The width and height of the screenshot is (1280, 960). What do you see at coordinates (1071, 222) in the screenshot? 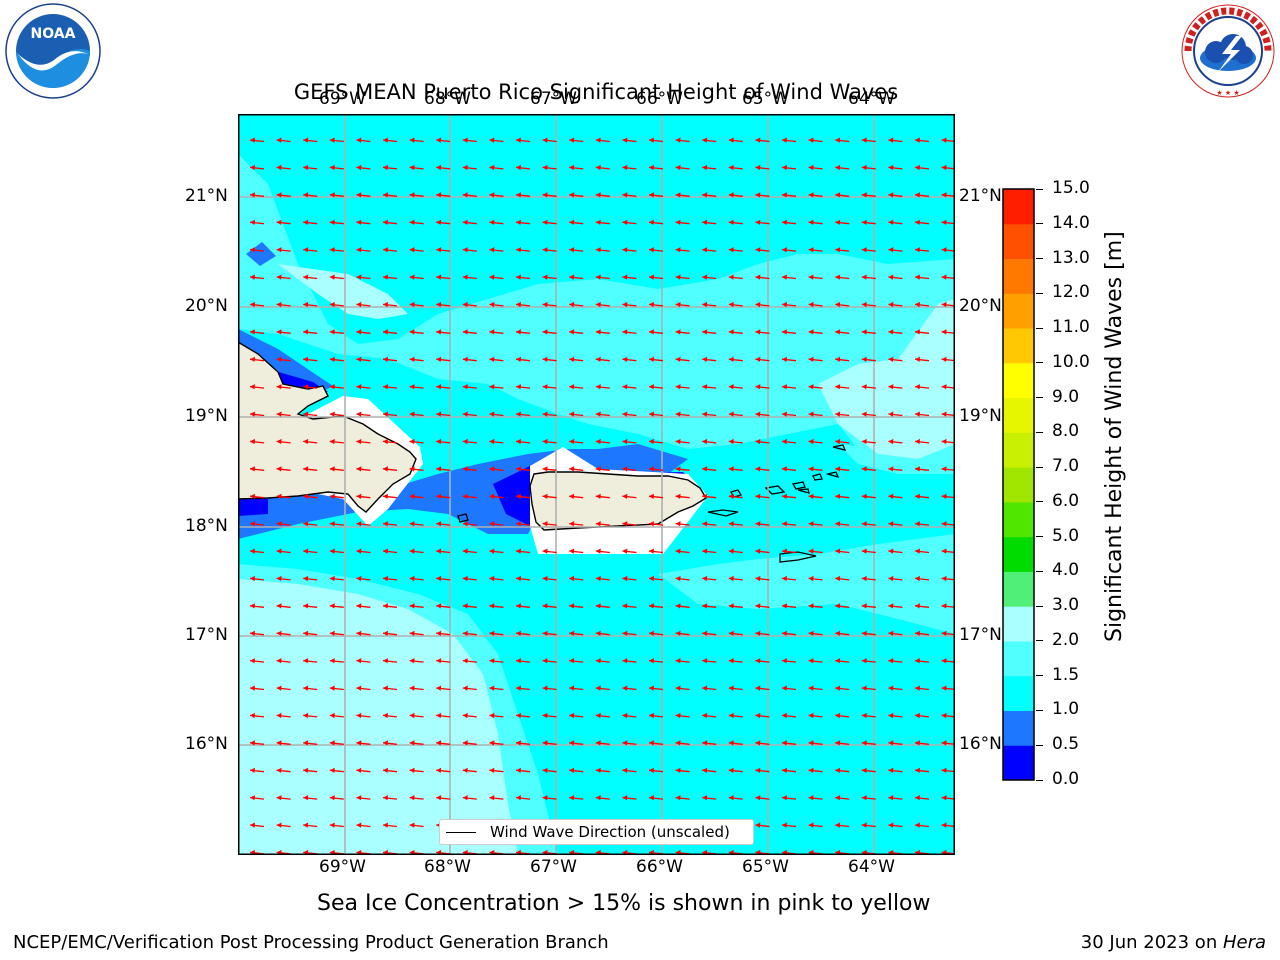
I see `colorbar-tick-label: 14.0` at bounding box center [1071, 222].